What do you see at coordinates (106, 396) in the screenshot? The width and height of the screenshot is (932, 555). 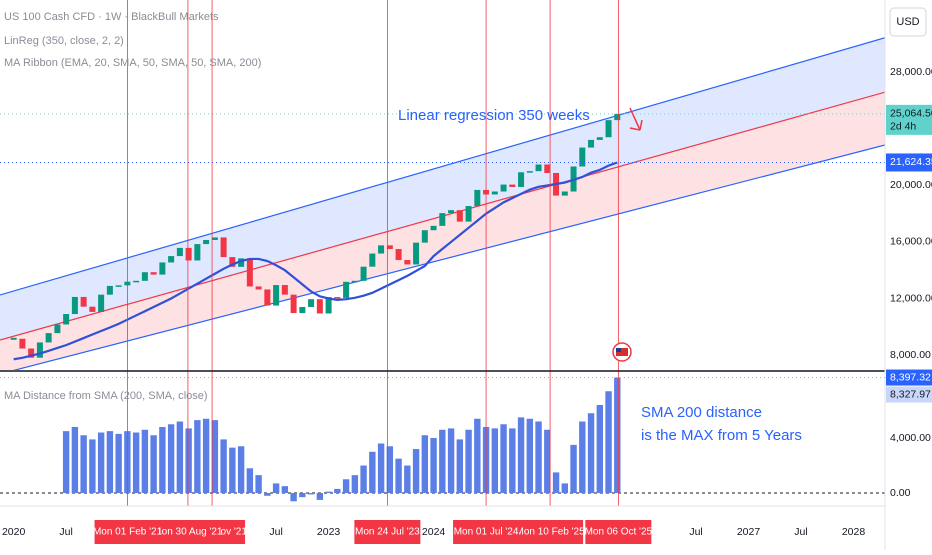 I see `indicator-title: MA Distance from SMA (200, SMA, close)` at bounding box center [106, 396].